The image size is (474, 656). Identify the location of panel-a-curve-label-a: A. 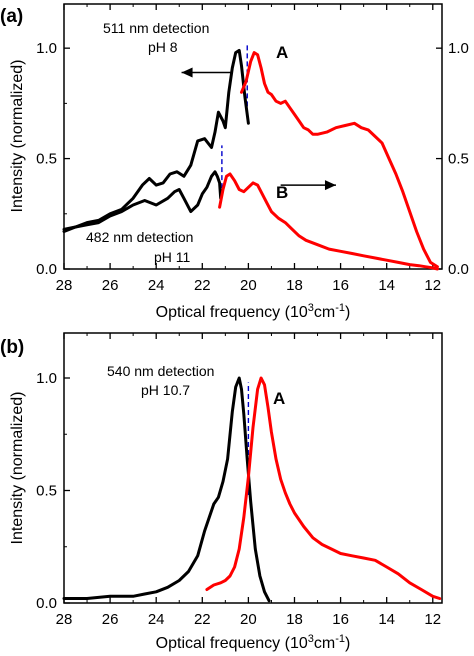
(282, 52).